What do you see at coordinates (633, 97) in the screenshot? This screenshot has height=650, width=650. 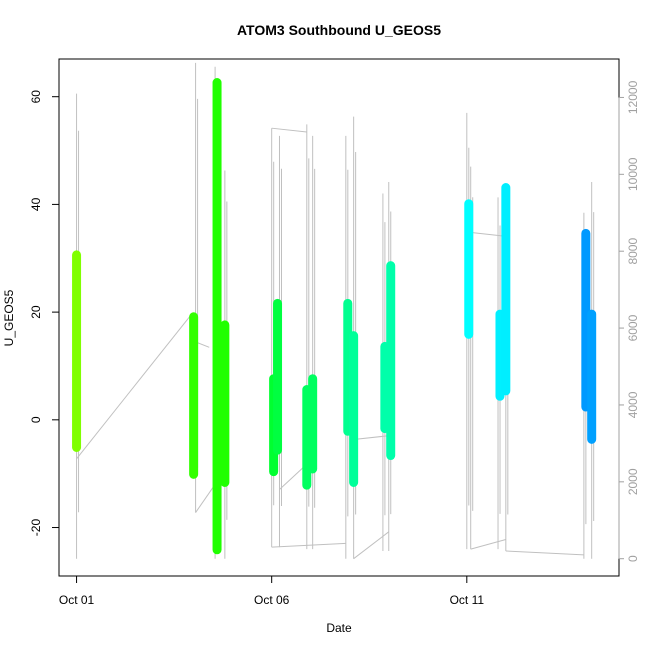 I see `y2-tick-label: 12000` at bounding box center [633, 97].